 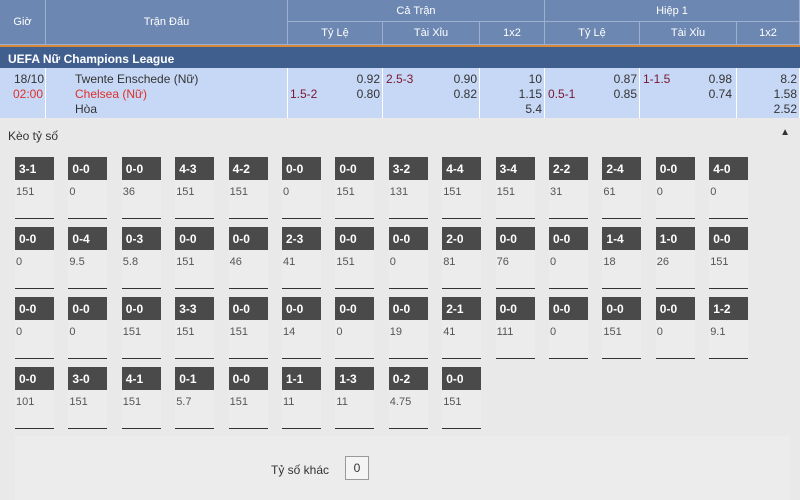 I want to click on score-cell: 3-3 151, so click(x=195, y=328).